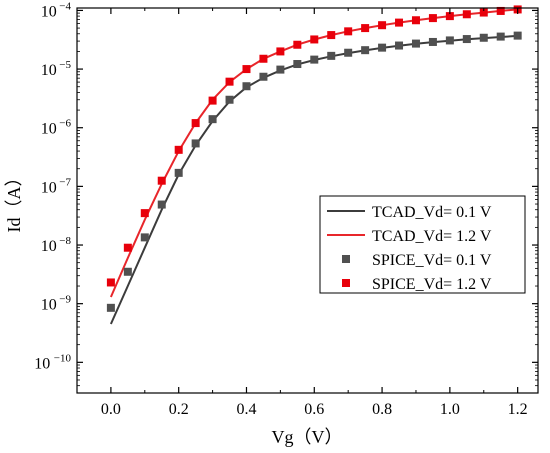 The height and width of the screenshot is (453, 550). I want to click on x-tick-label: 0.2, so click(179, 409).